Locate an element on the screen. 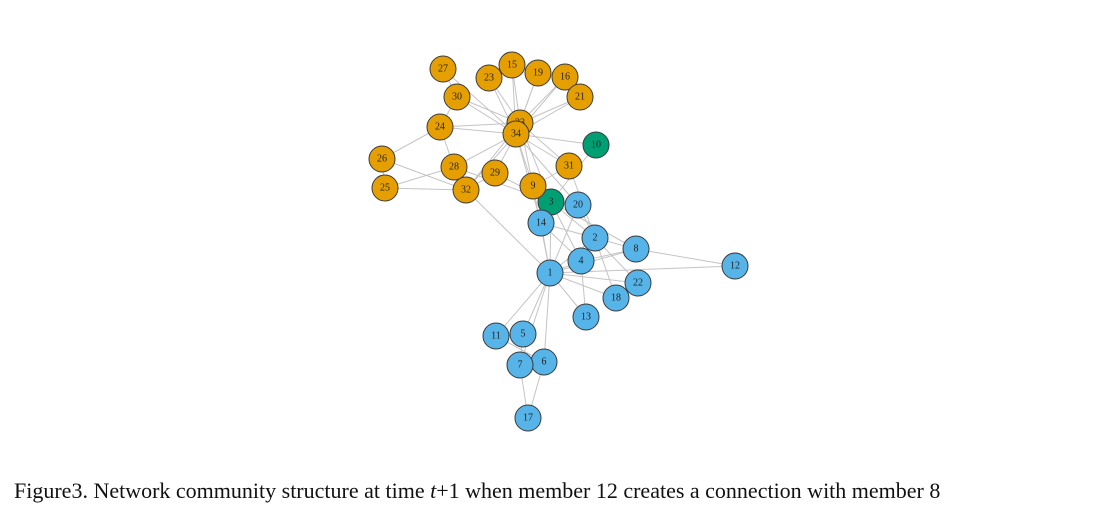  node-20-circle is located at coordinates (578, 205).